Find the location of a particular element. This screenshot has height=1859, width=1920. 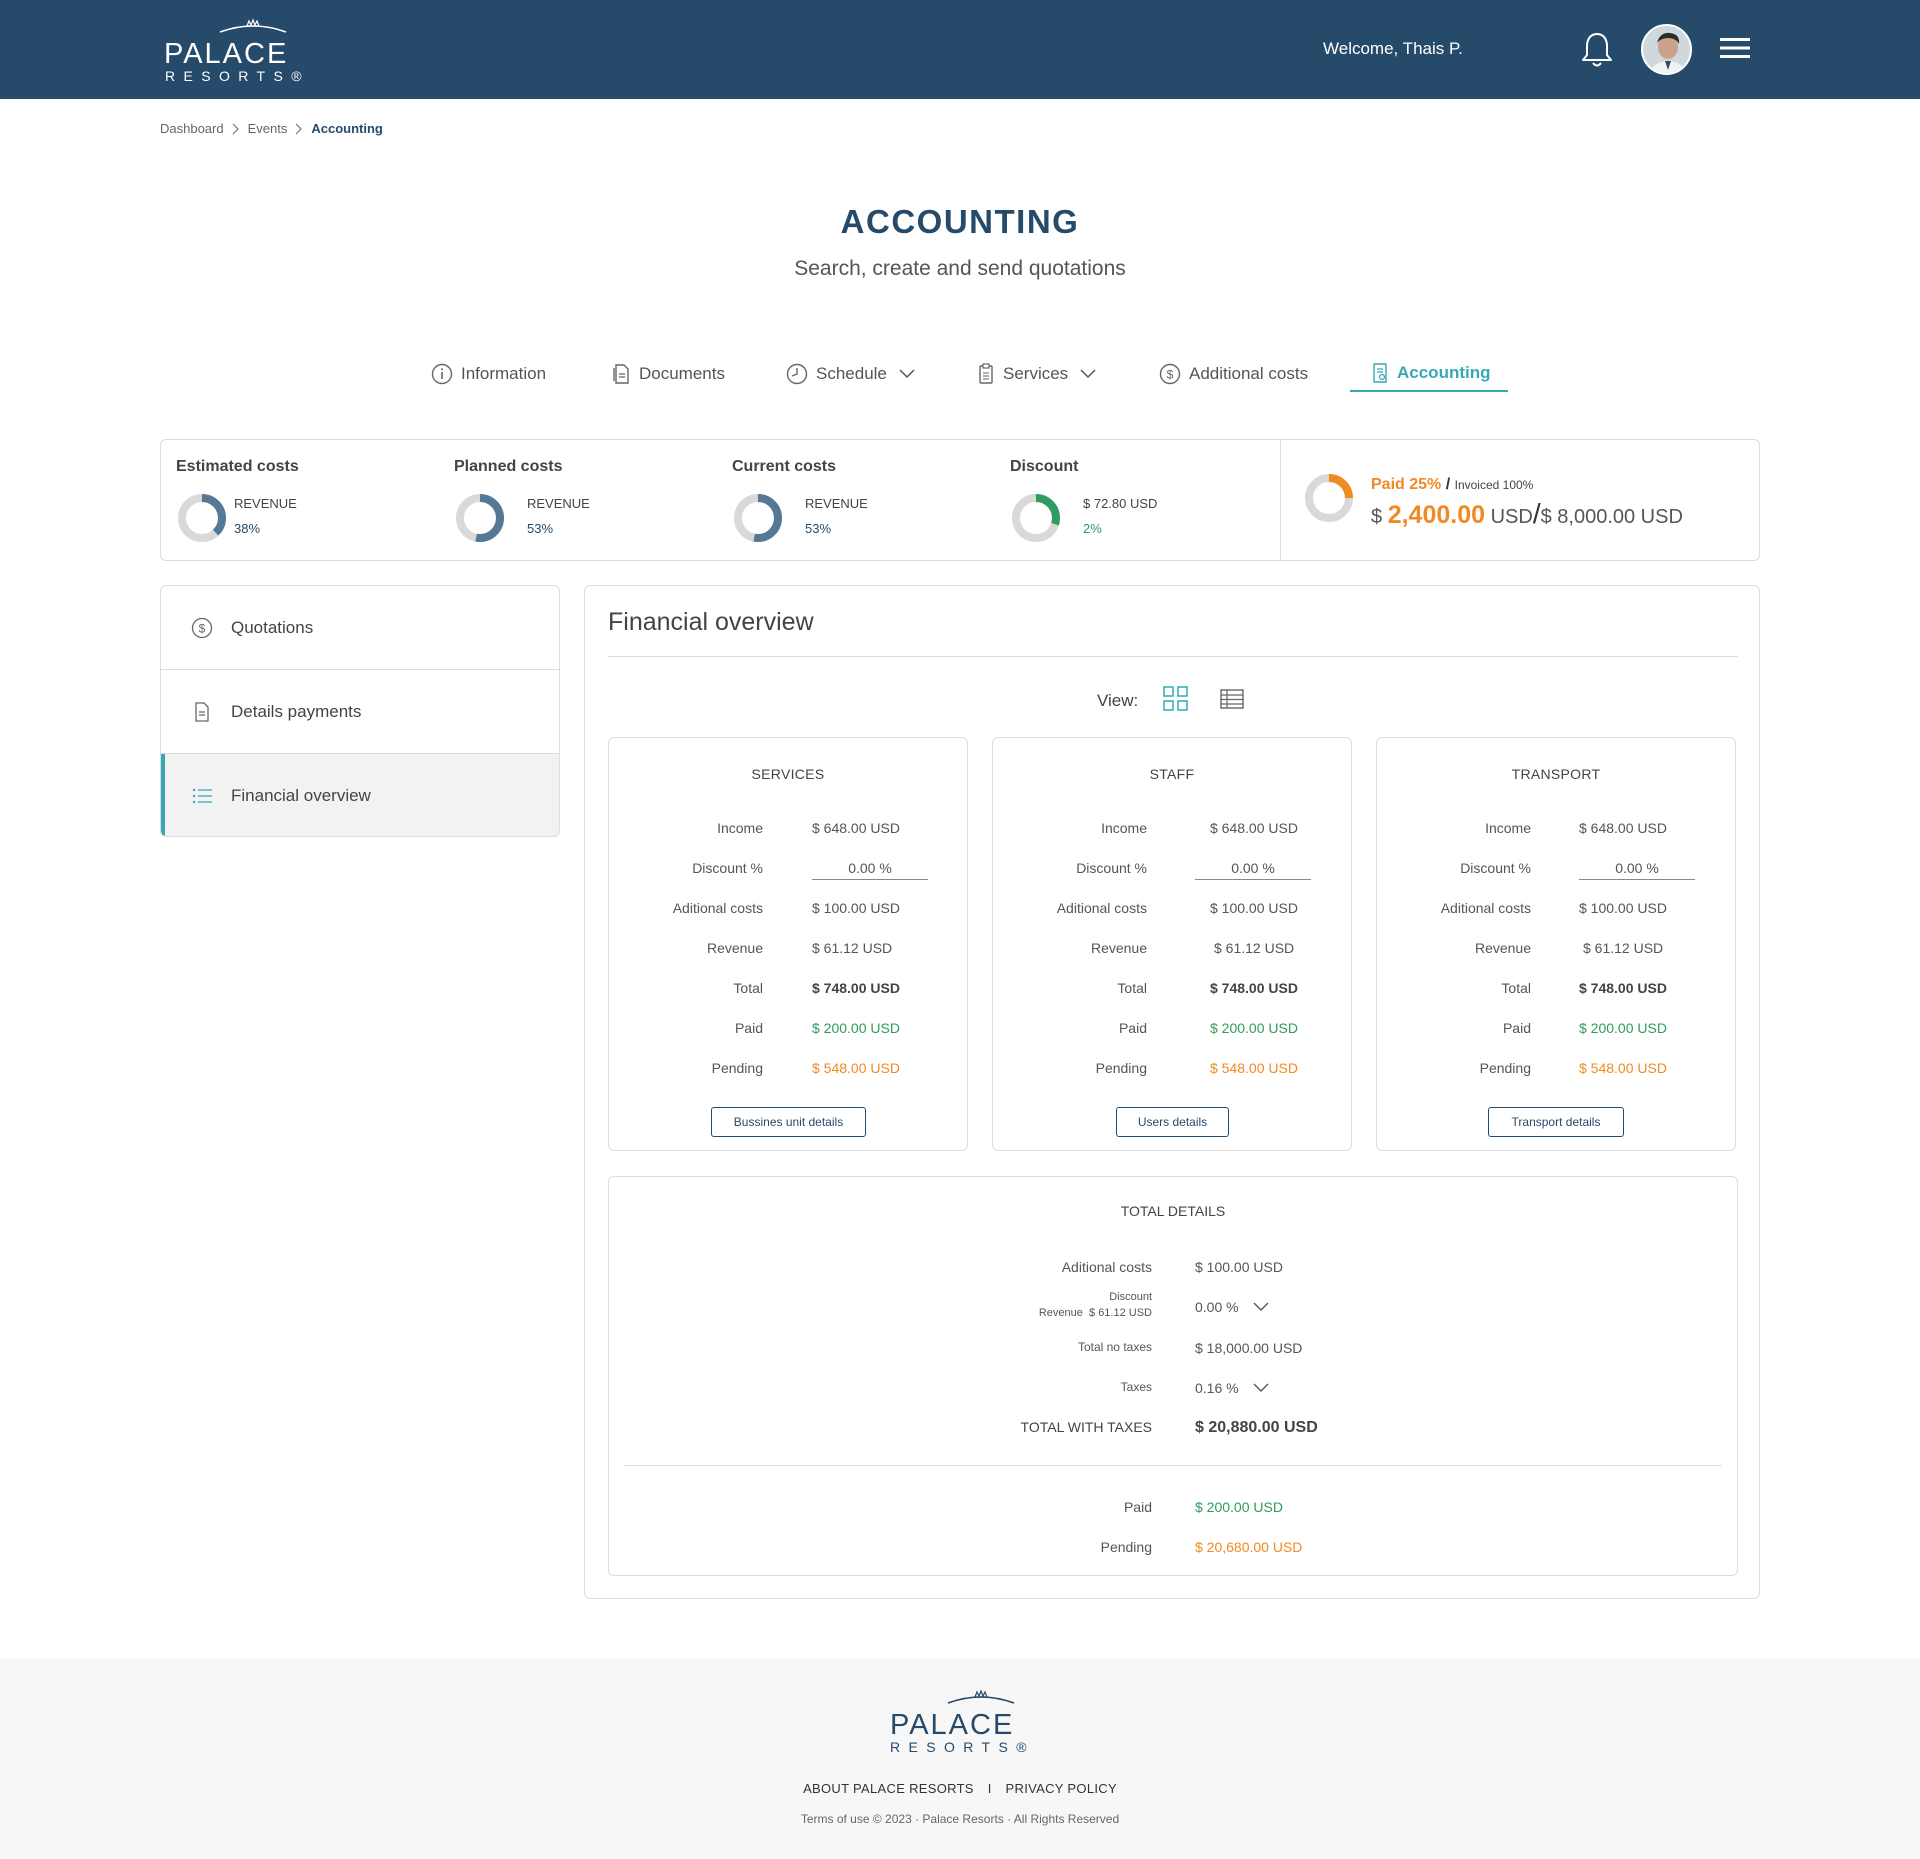

page-subtitle: Search, create and send quotations is located at coordinates (960, 268).